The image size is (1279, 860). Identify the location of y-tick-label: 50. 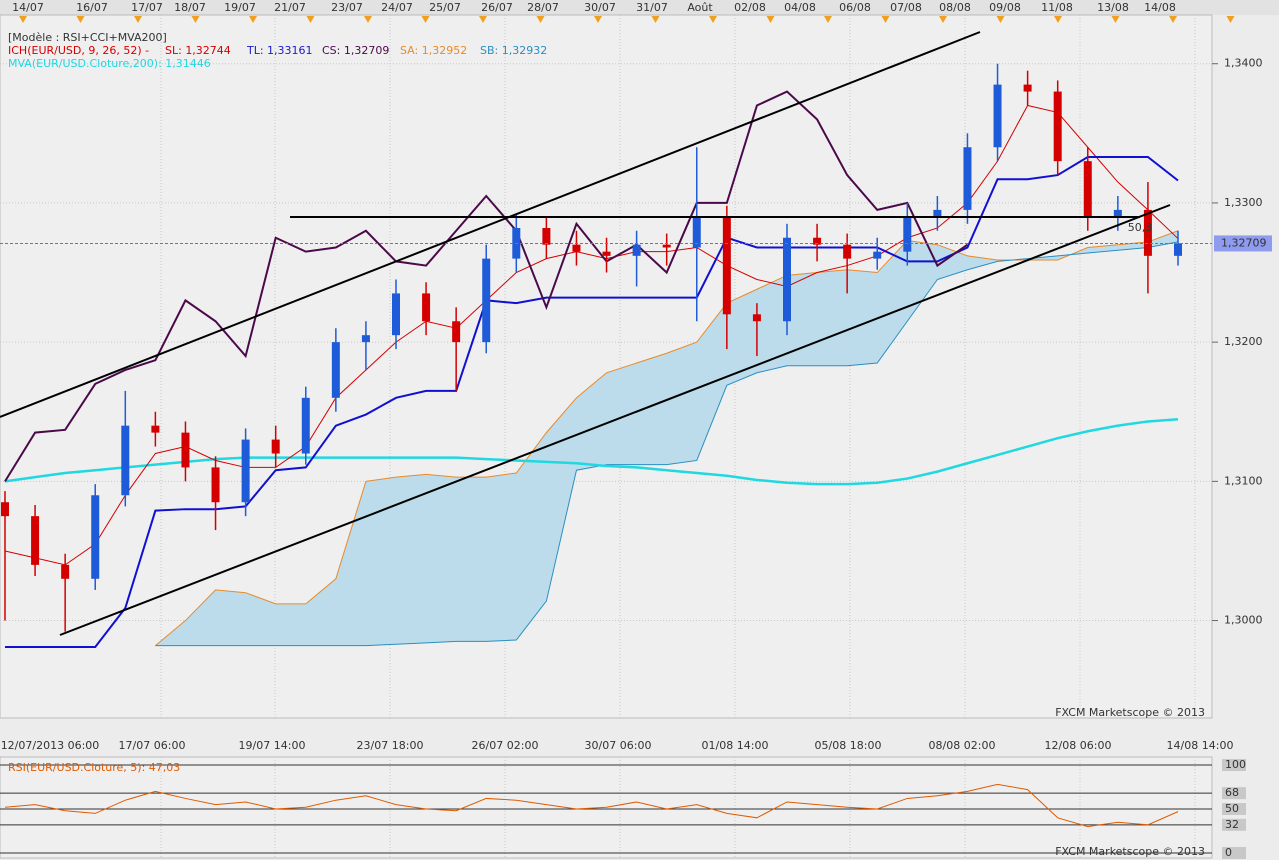
(1232, 808).